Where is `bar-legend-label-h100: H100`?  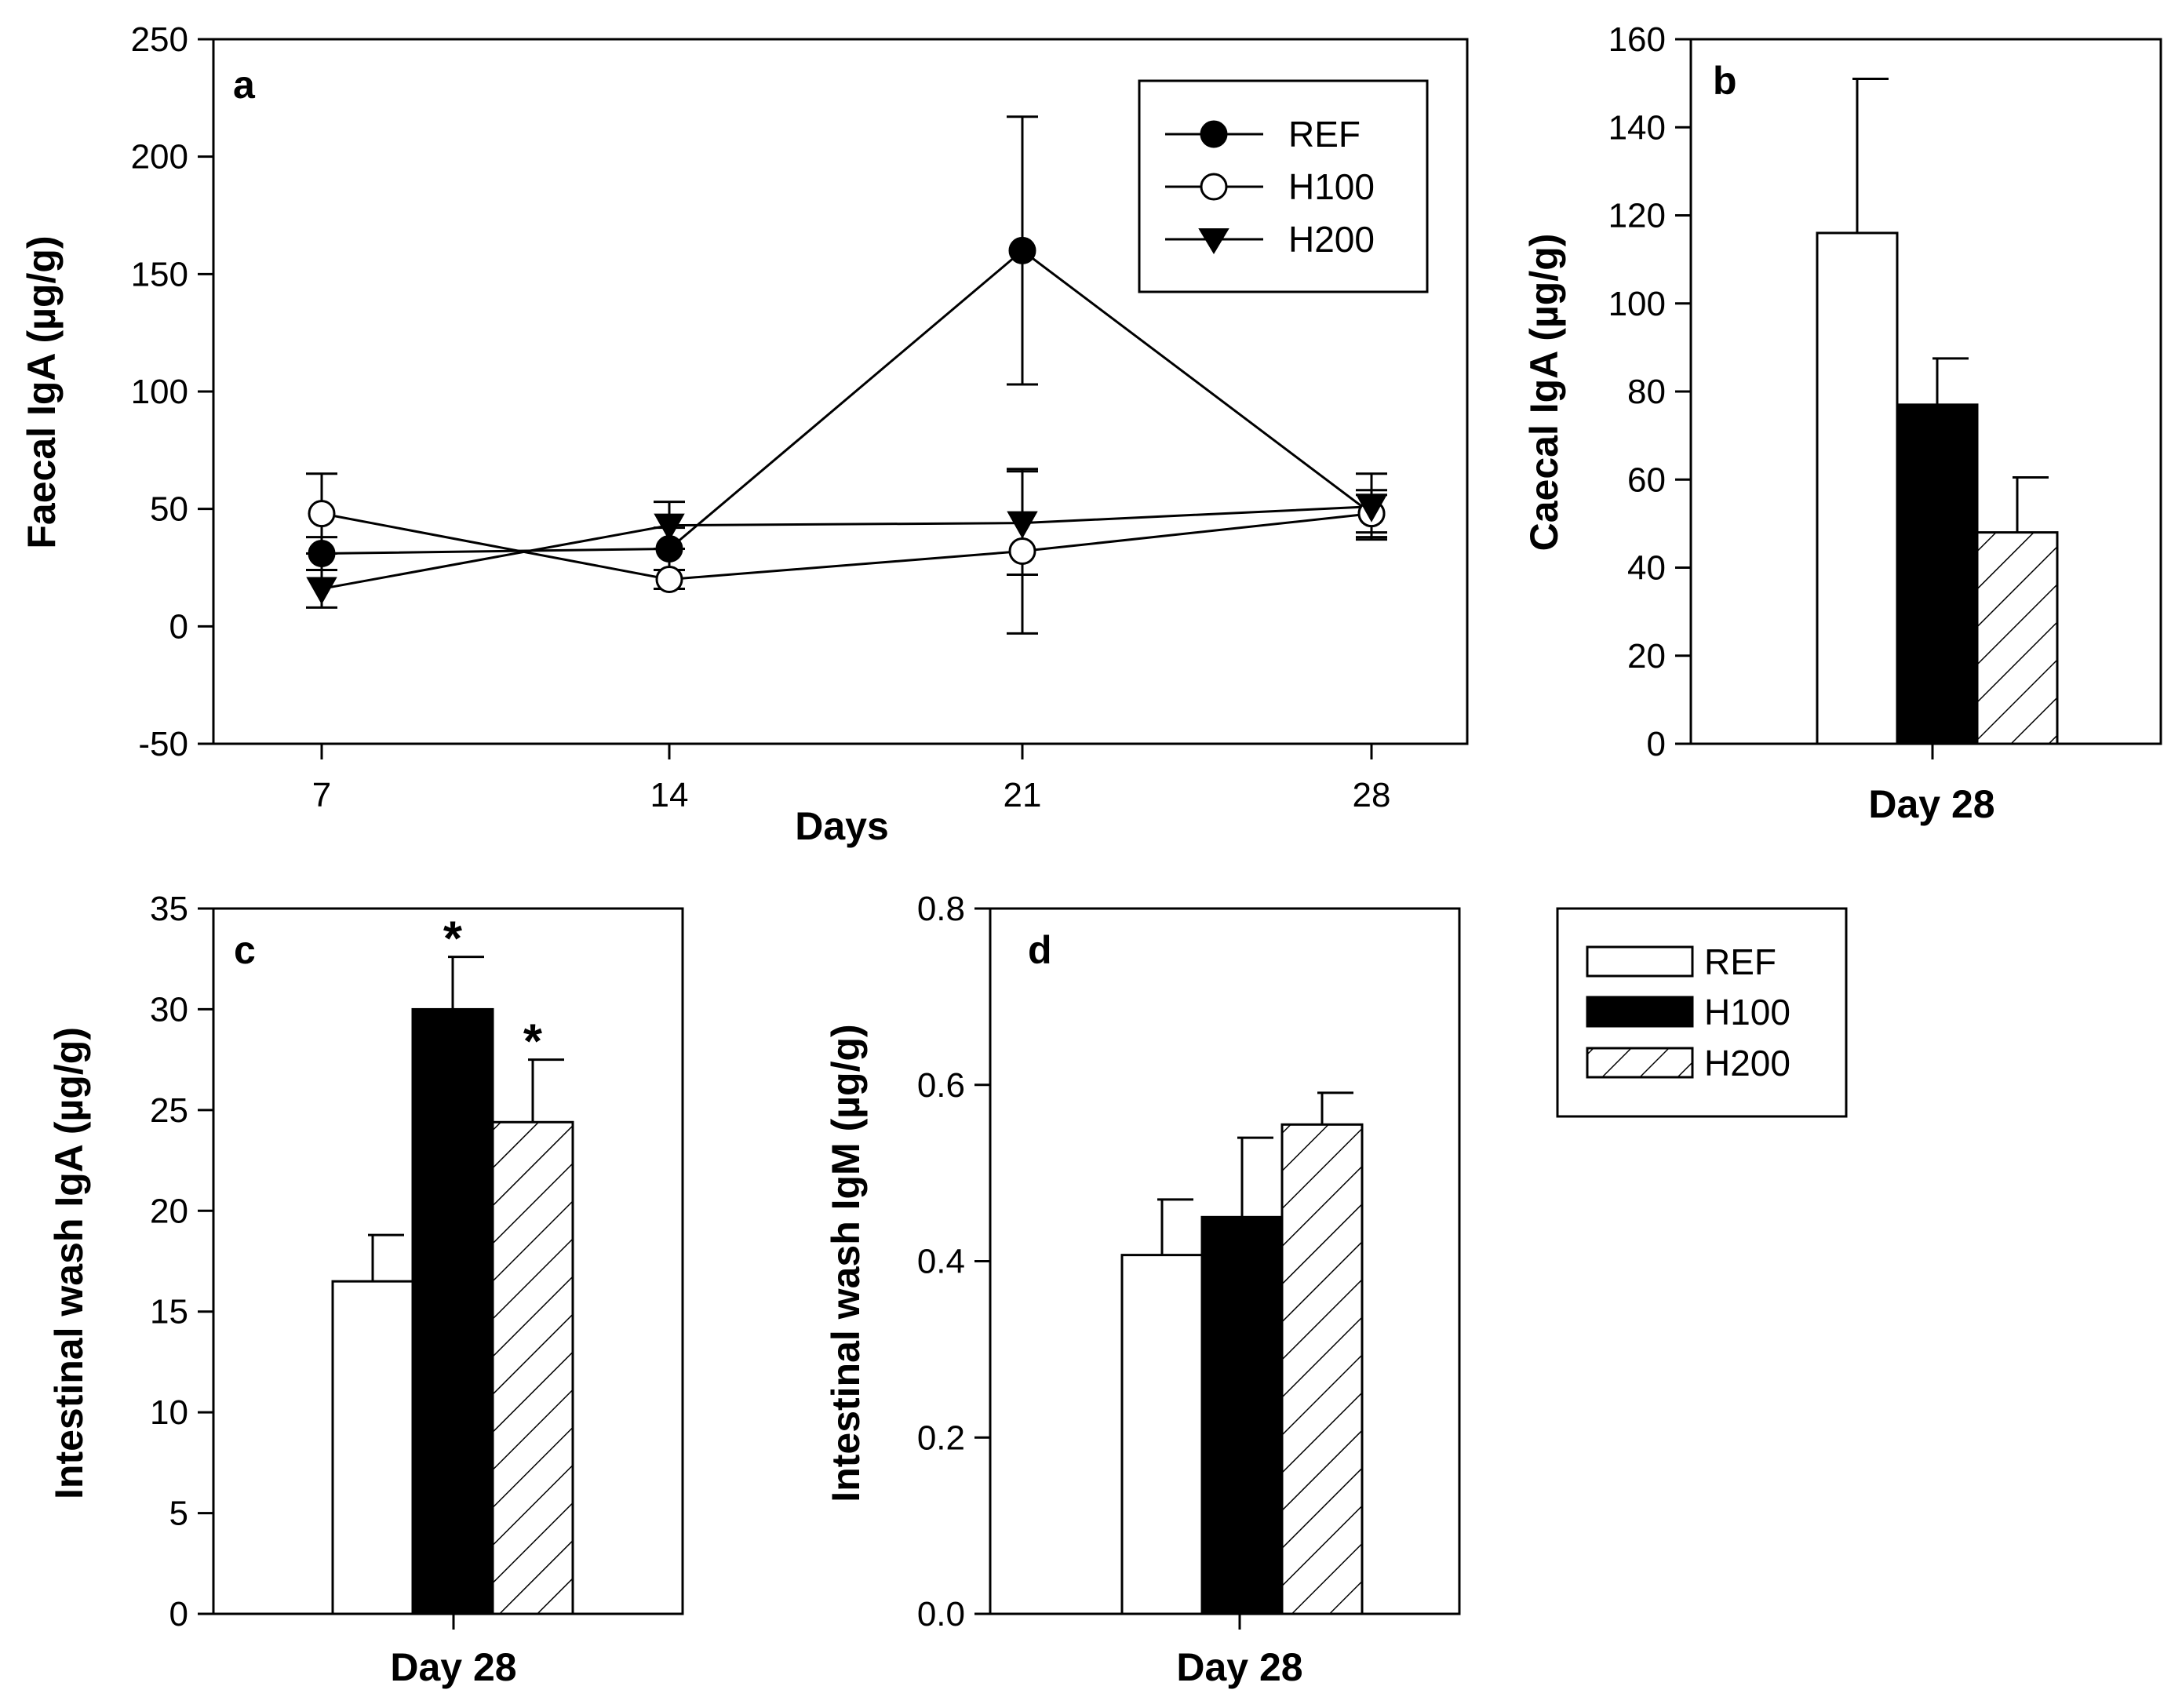
bar-legend-label-h100: H100 is located at coordinates (1747, 1012).